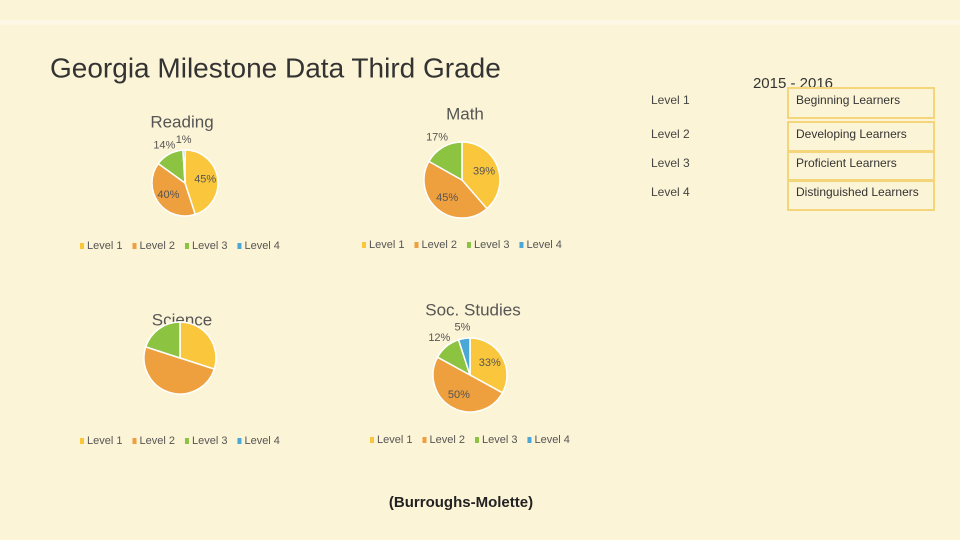 Image resolution: width=960 pixels, height=540 pixels. I want to click on data-label: 50%, so click(459, 395).